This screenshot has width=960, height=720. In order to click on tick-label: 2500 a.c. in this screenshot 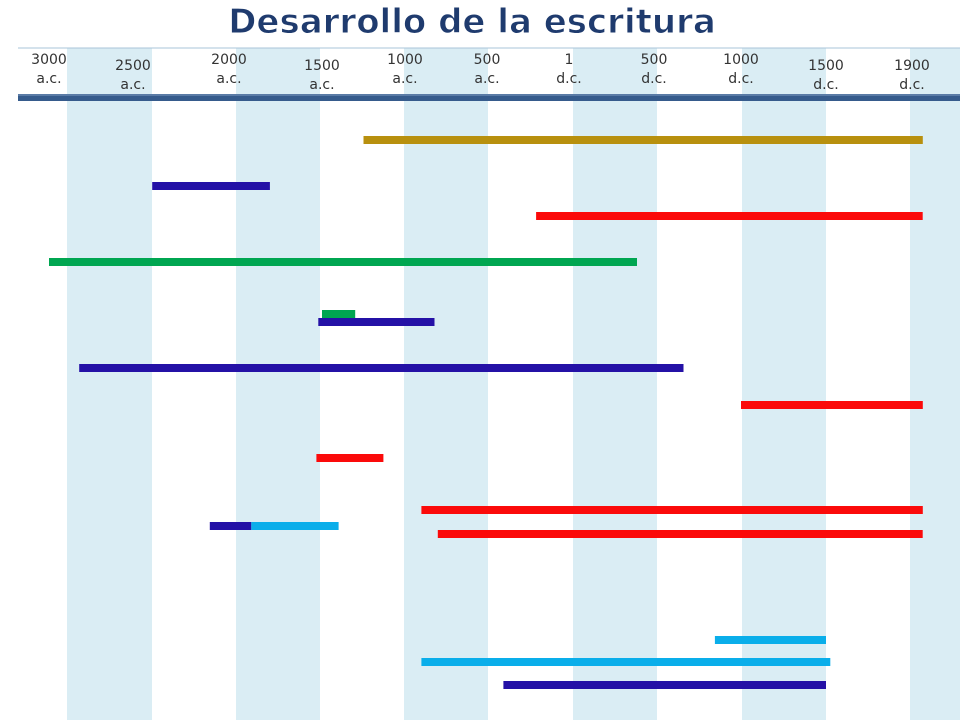, I will do `click(133, 75)`.